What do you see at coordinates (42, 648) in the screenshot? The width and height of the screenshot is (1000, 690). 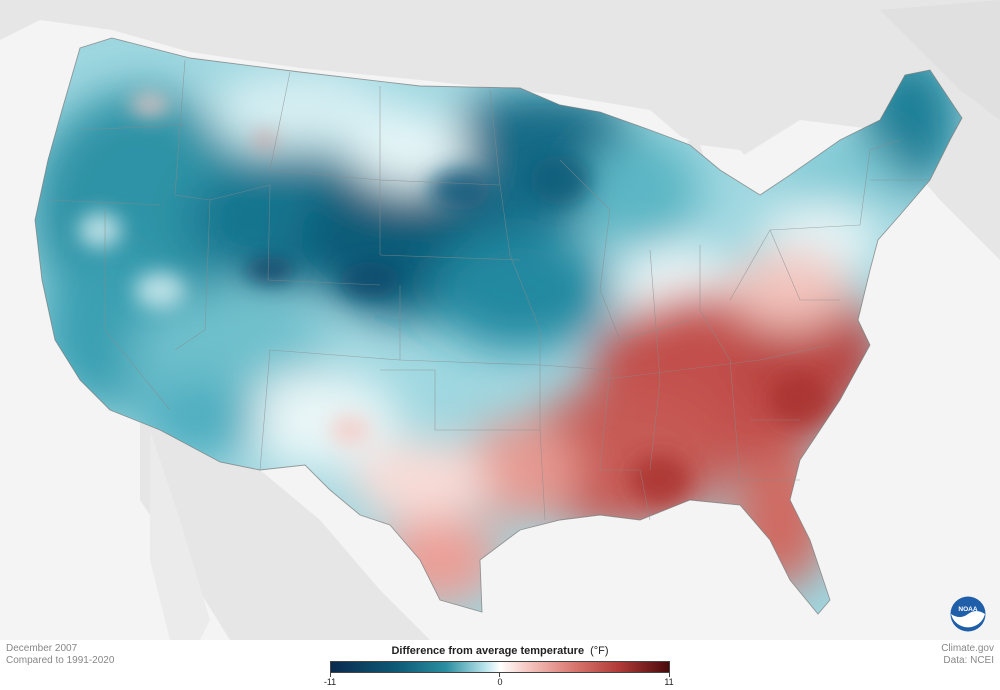 I see `date-label: December 2007` at bounding box center [42, 648].